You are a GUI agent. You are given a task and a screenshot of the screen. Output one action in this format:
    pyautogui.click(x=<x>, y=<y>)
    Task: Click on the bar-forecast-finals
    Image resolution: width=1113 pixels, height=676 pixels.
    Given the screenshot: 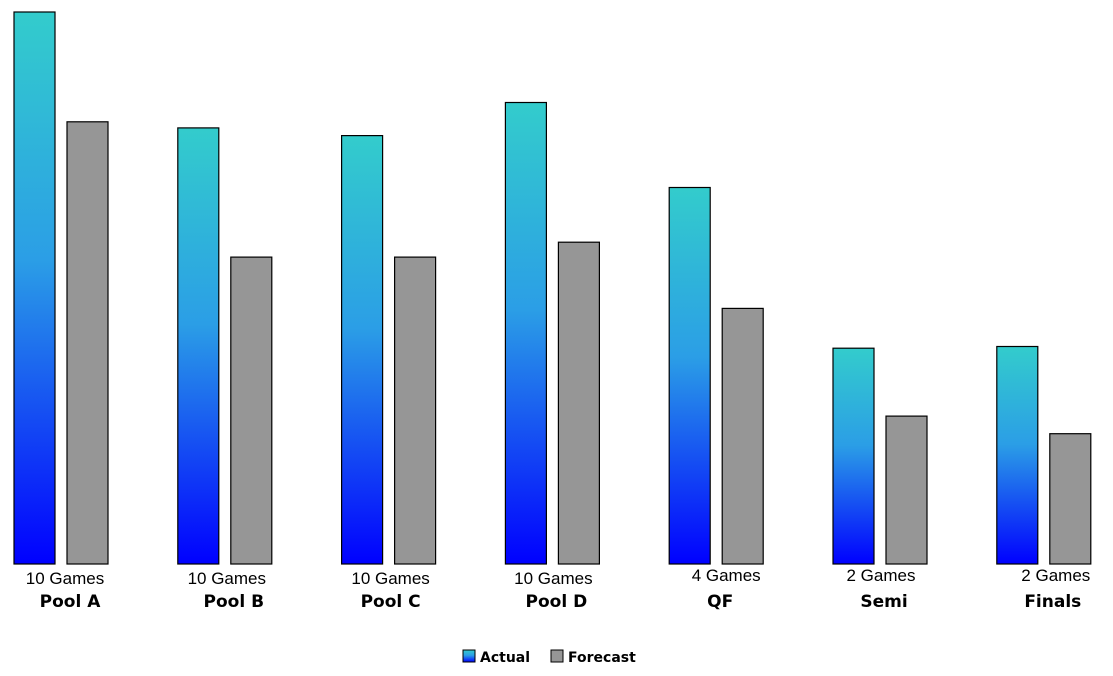 What is the action you would take?
    pyautogui.click(x=1070, y=499)
    